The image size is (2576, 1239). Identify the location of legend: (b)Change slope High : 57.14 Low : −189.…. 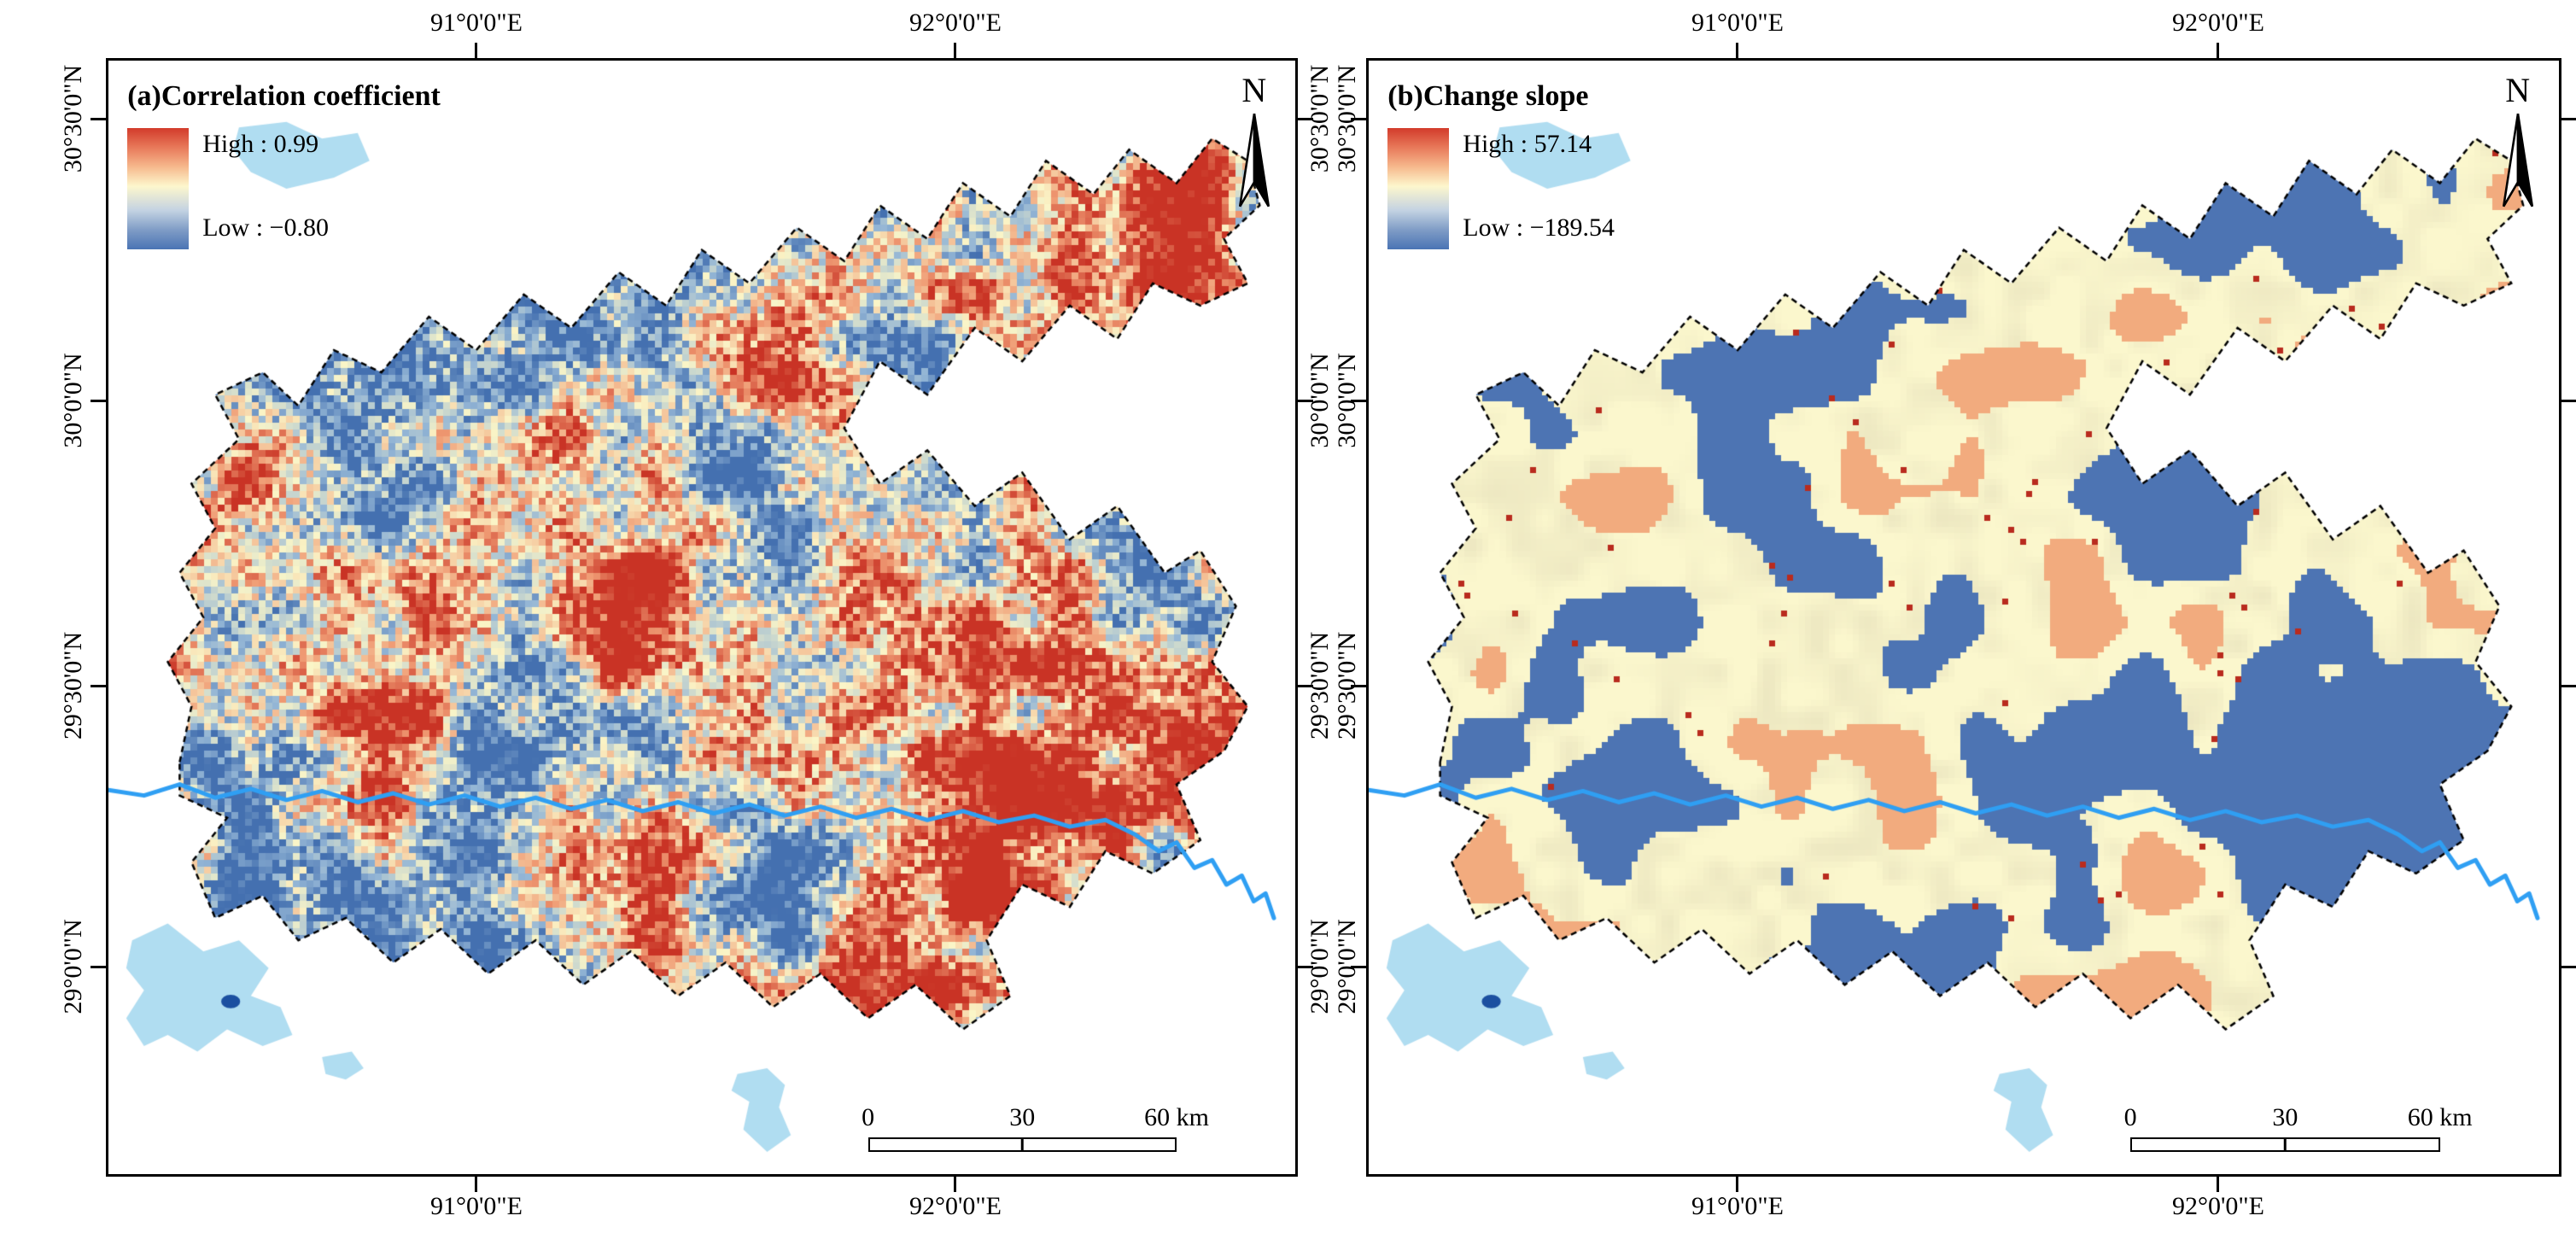
(1501, 165).